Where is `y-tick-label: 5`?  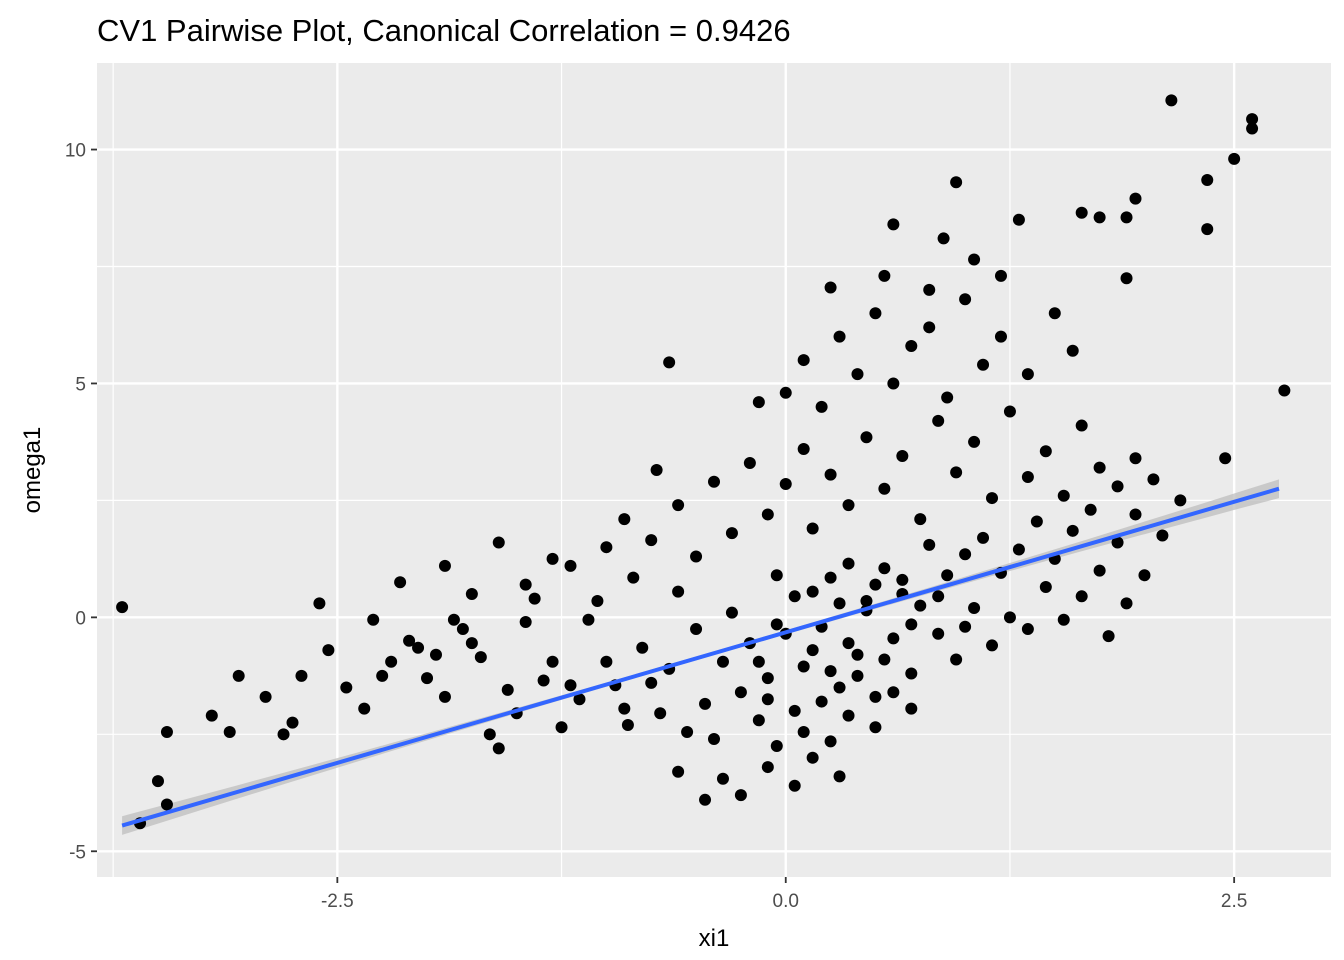 y-tick-label: 5 is located at coordinates (80, 384).